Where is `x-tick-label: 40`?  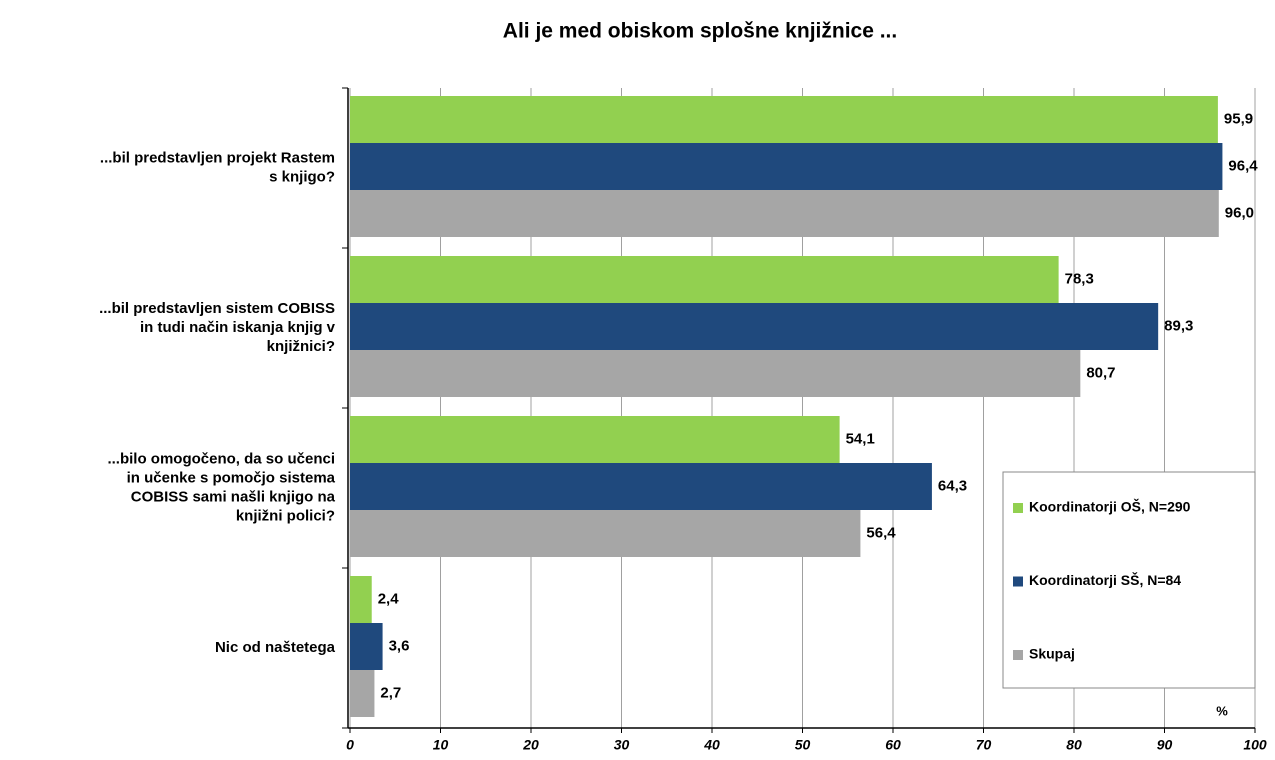
x-tick-label: 40 is located at coordinates (711, 745).